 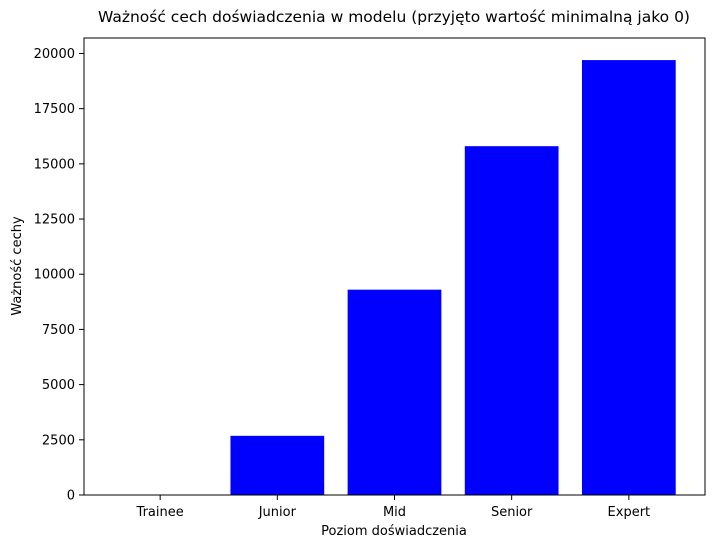 What do you see at coordinates (58, 330) in the screenshot?
I see `y-tick-label: 7500` at bounding box center [58, 330].